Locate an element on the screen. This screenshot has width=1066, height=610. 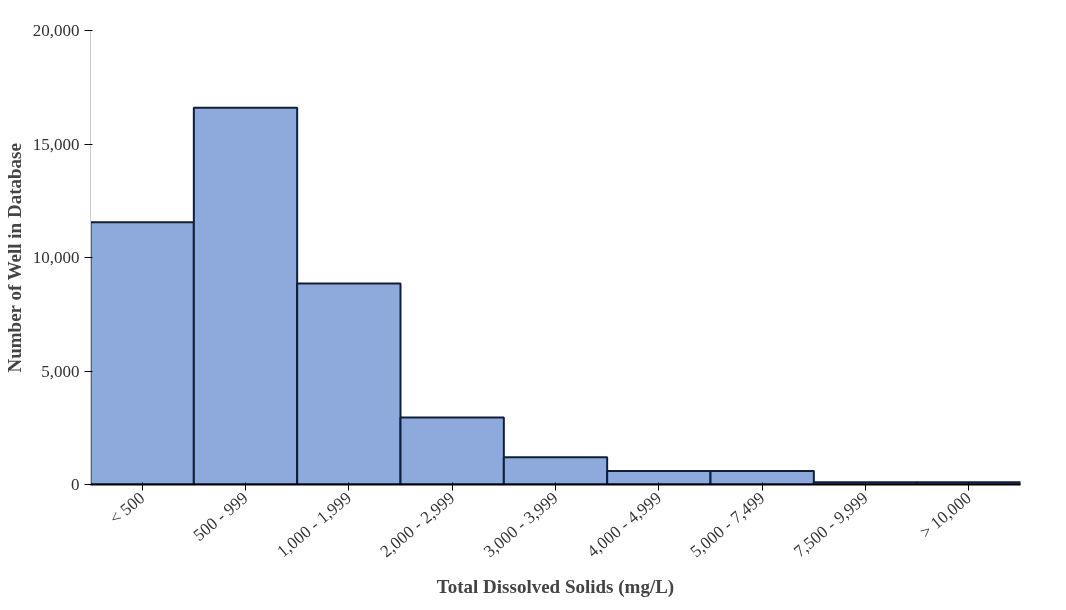
x-axis-title: Total Dissolved Solids (mg/L) is located at coordinates (555, 587).